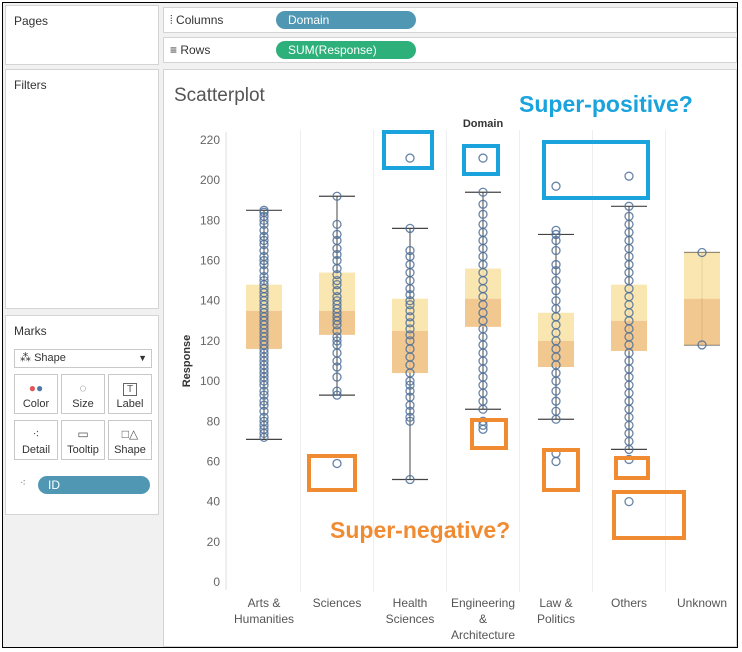 This screenshot has width=742, height=652. I want to click on color-button: ●● Color, so click(36, 394).